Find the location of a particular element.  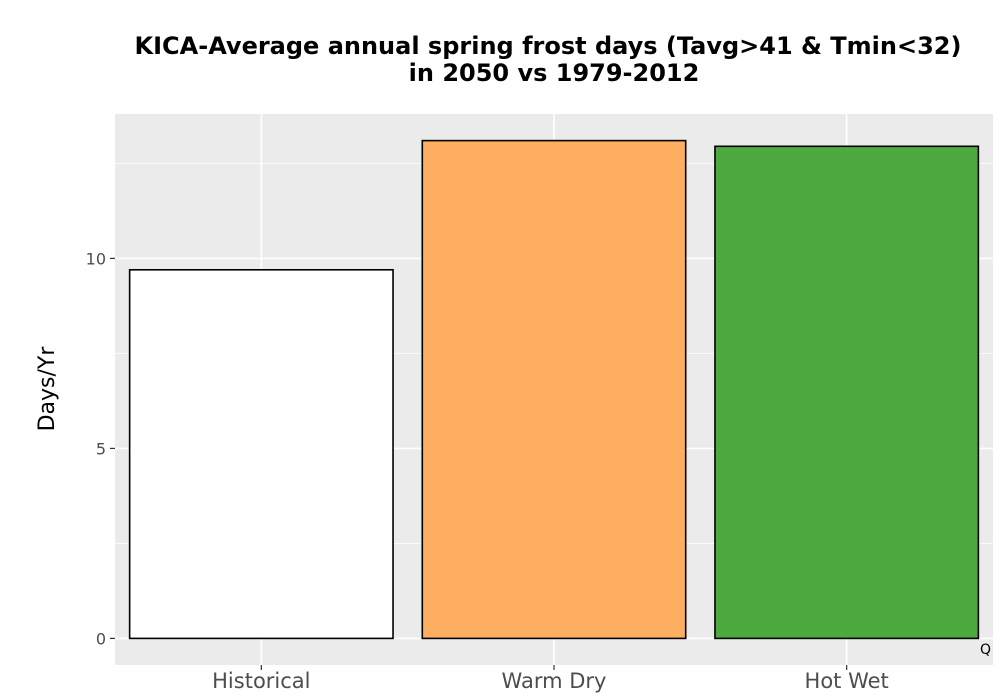

corner-note: Q is located at coordinates (985, 650).